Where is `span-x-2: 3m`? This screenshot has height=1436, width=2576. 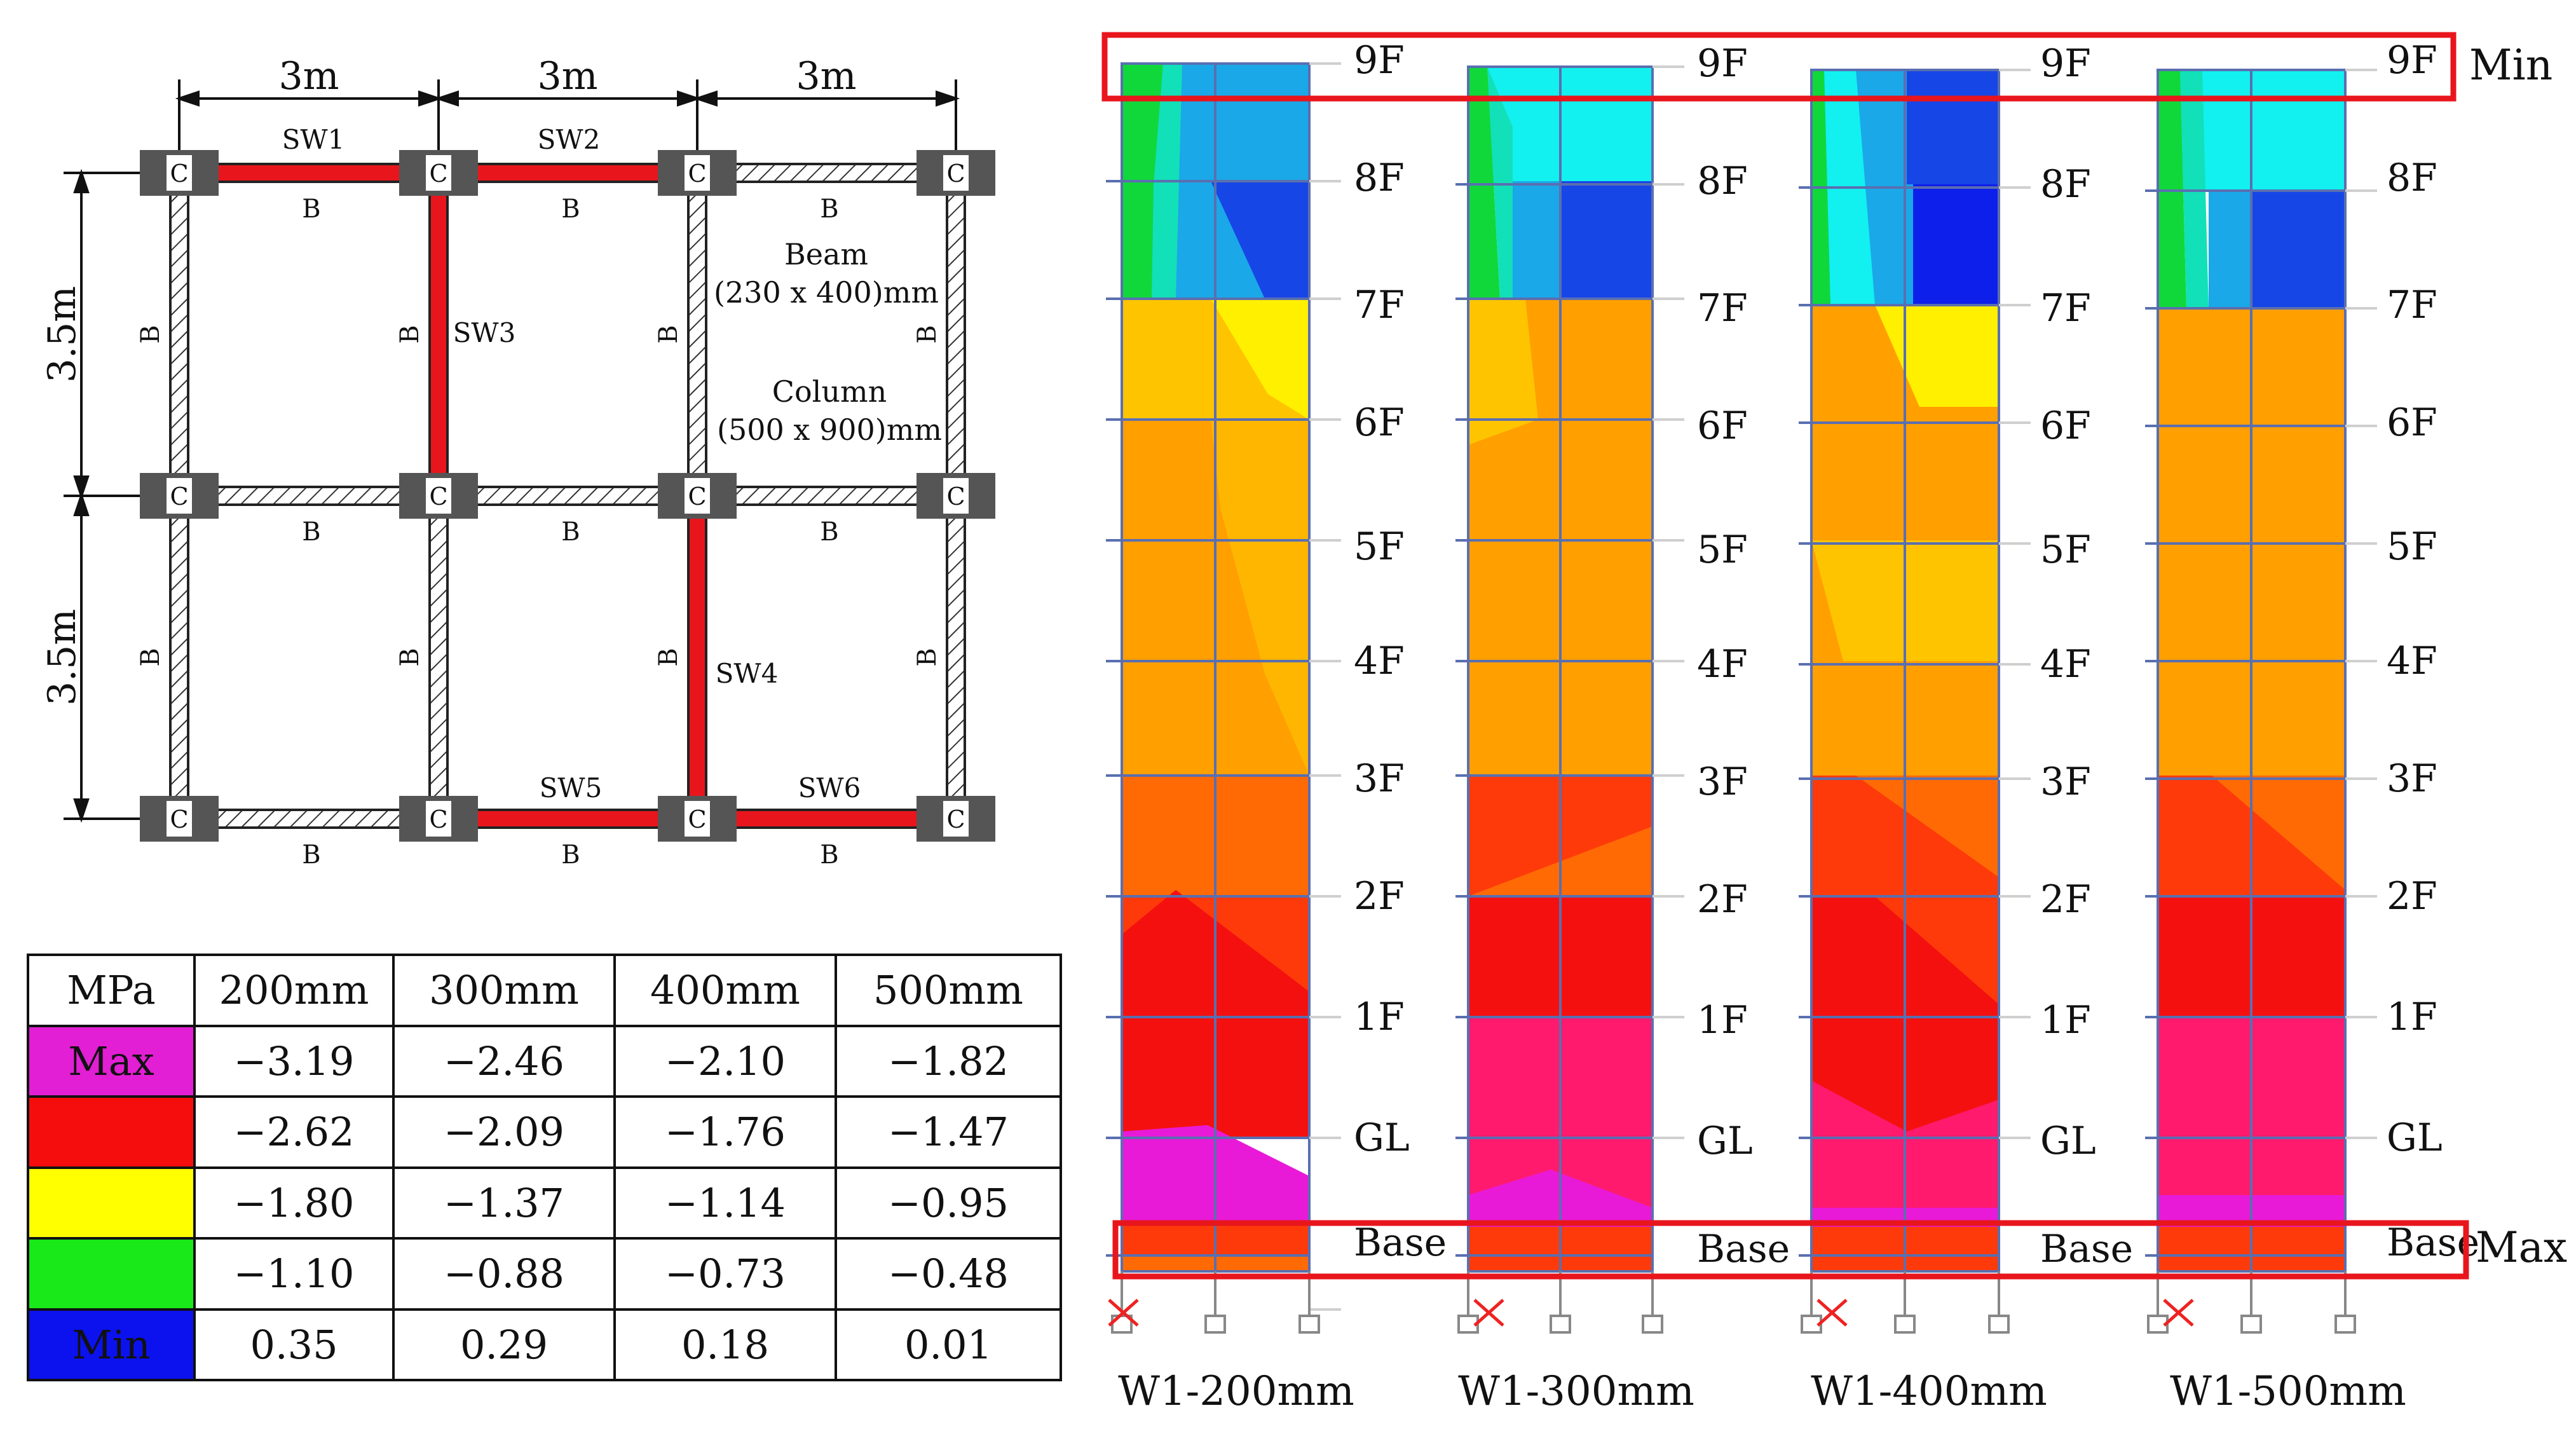
span-x-2: 3m is located at coordinates (567, 76).